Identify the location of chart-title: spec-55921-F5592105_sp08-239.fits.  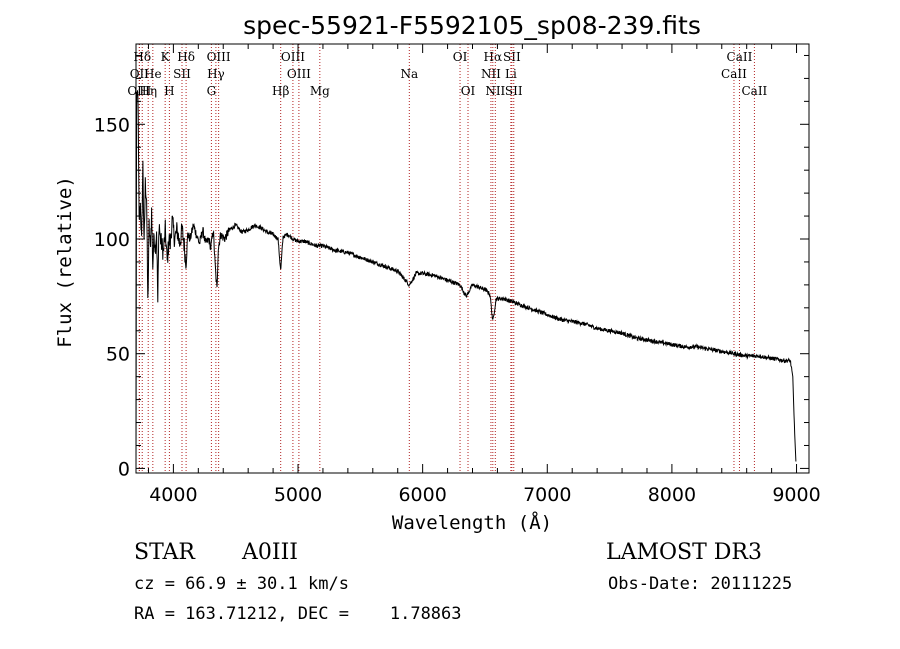
(472, 25).